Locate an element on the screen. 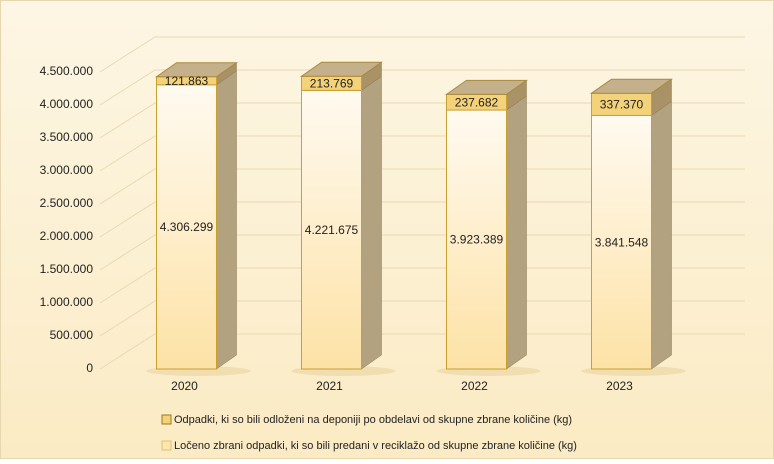  y-tick-label: 1.500.000 is located at coordinates (67, 269).